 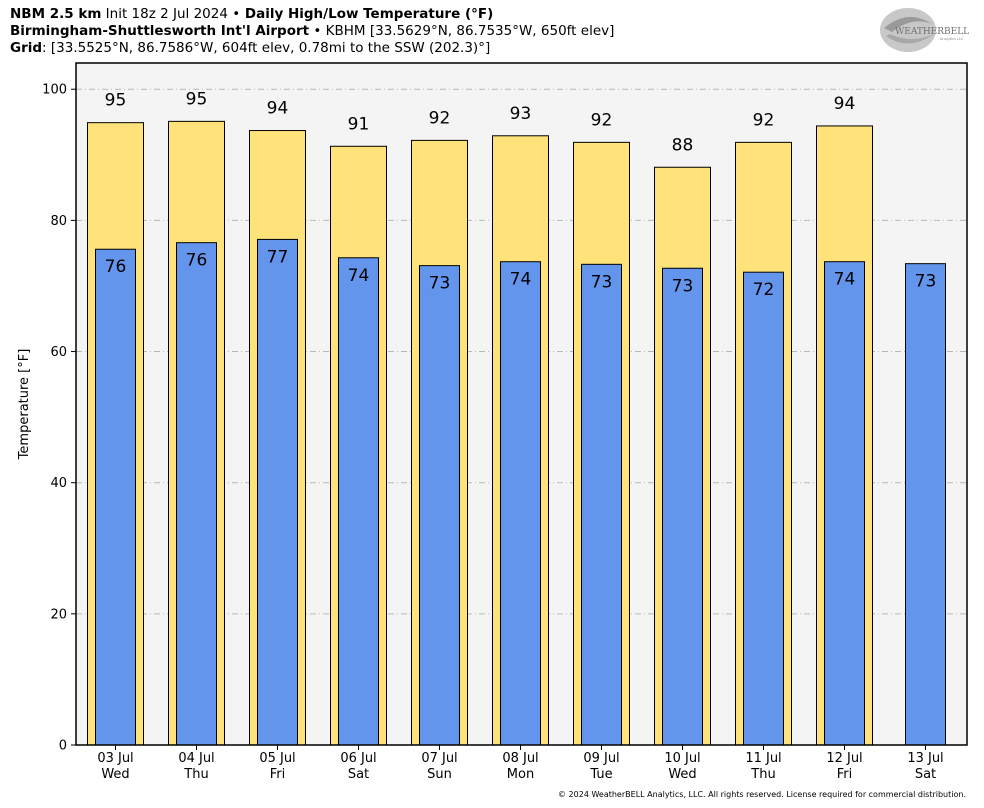 I want to click on low-temp-label: 72, so click(x=764, y=290).